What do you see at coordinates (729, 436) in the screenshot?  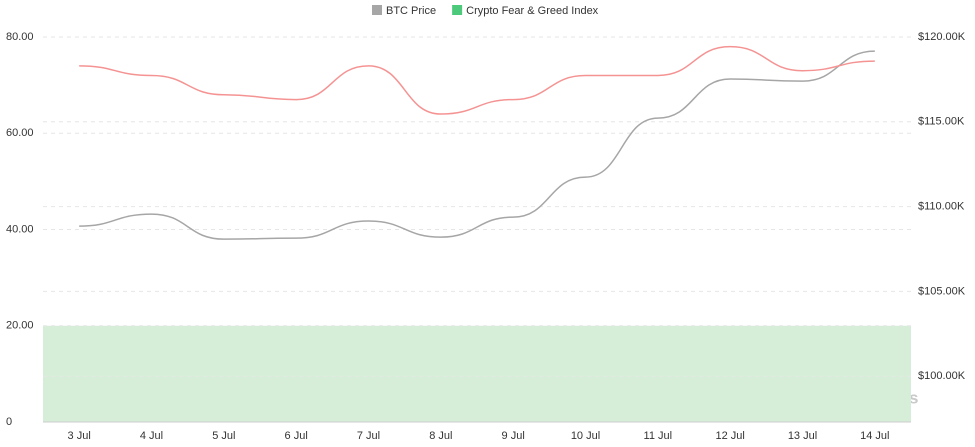 I see `x-tick-label: 12 Jul` at bounding box center [729, 436].